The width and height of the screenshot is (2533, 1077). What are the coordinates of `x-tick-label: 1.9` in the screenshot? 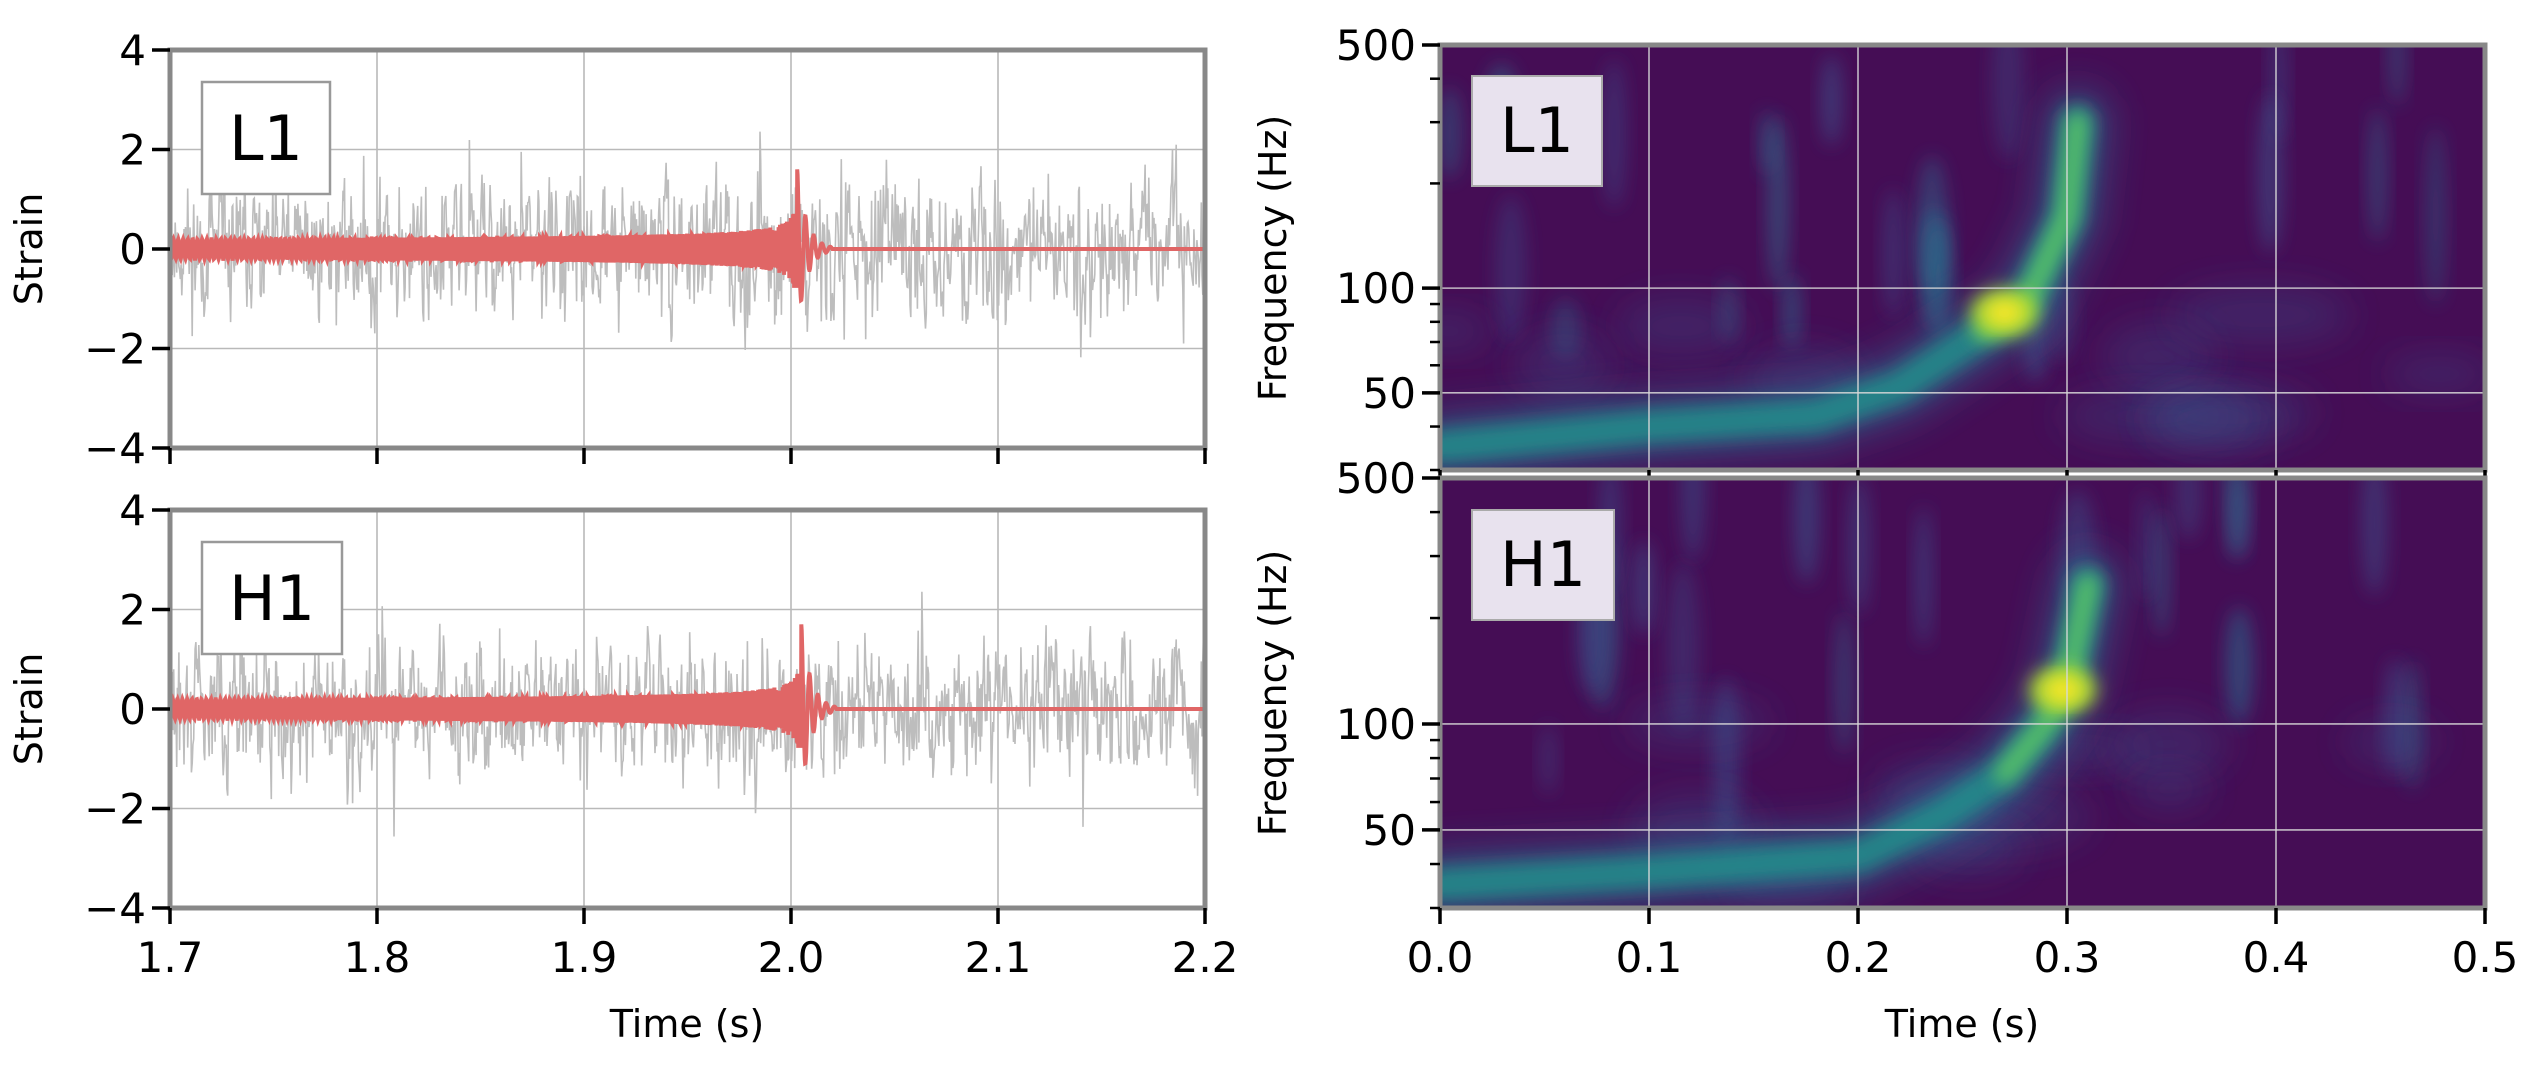 It's located at (584, 957).